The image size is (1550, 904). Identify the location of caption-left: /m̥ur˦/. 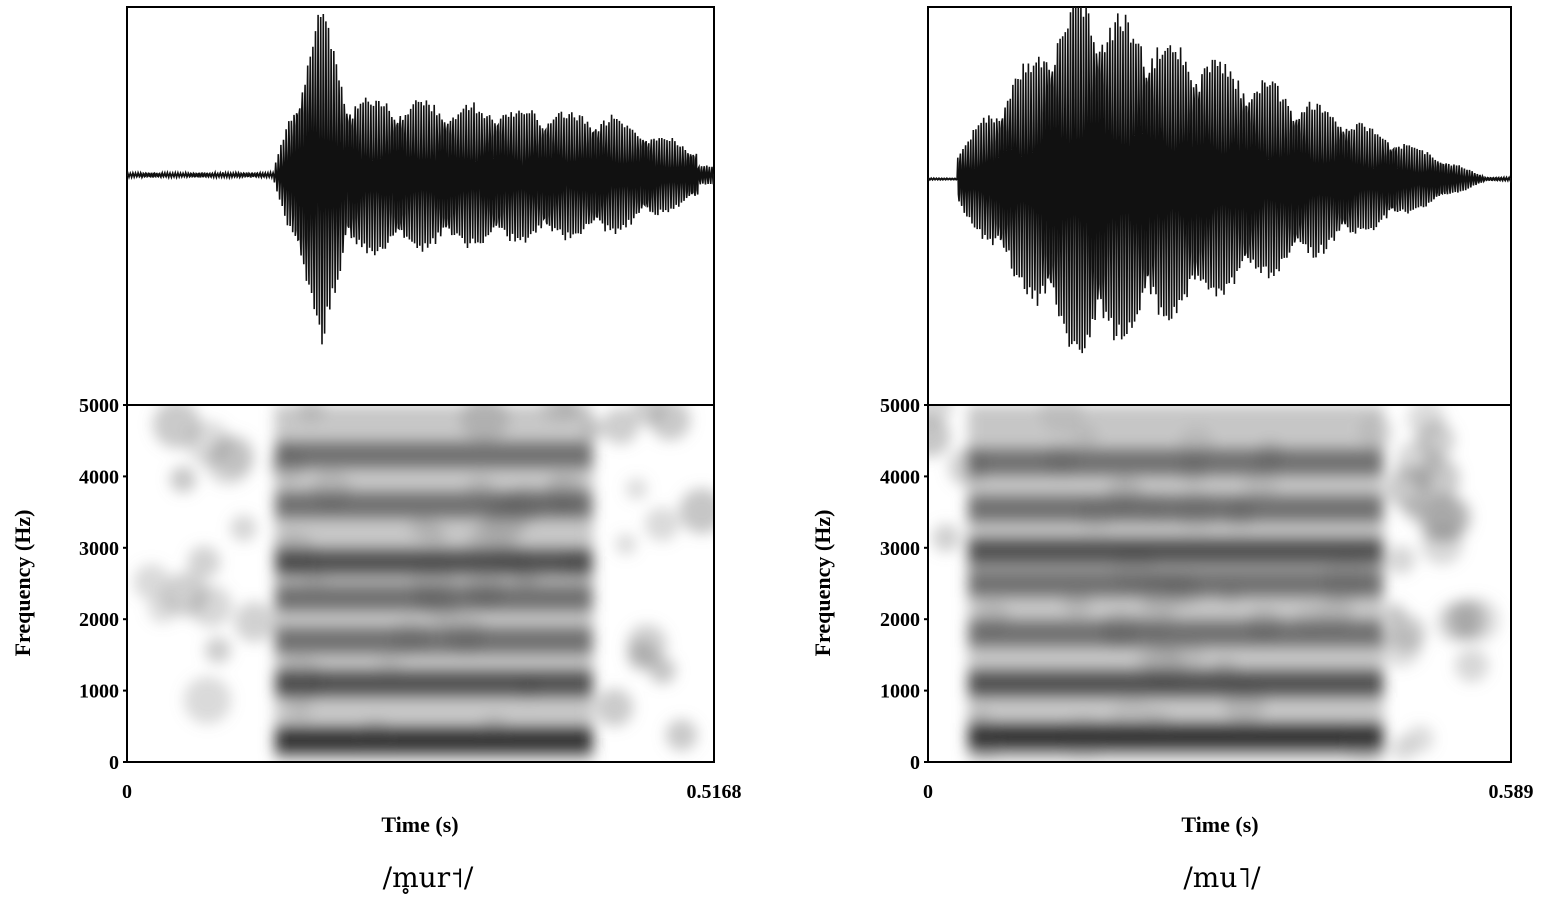
(428, 877).